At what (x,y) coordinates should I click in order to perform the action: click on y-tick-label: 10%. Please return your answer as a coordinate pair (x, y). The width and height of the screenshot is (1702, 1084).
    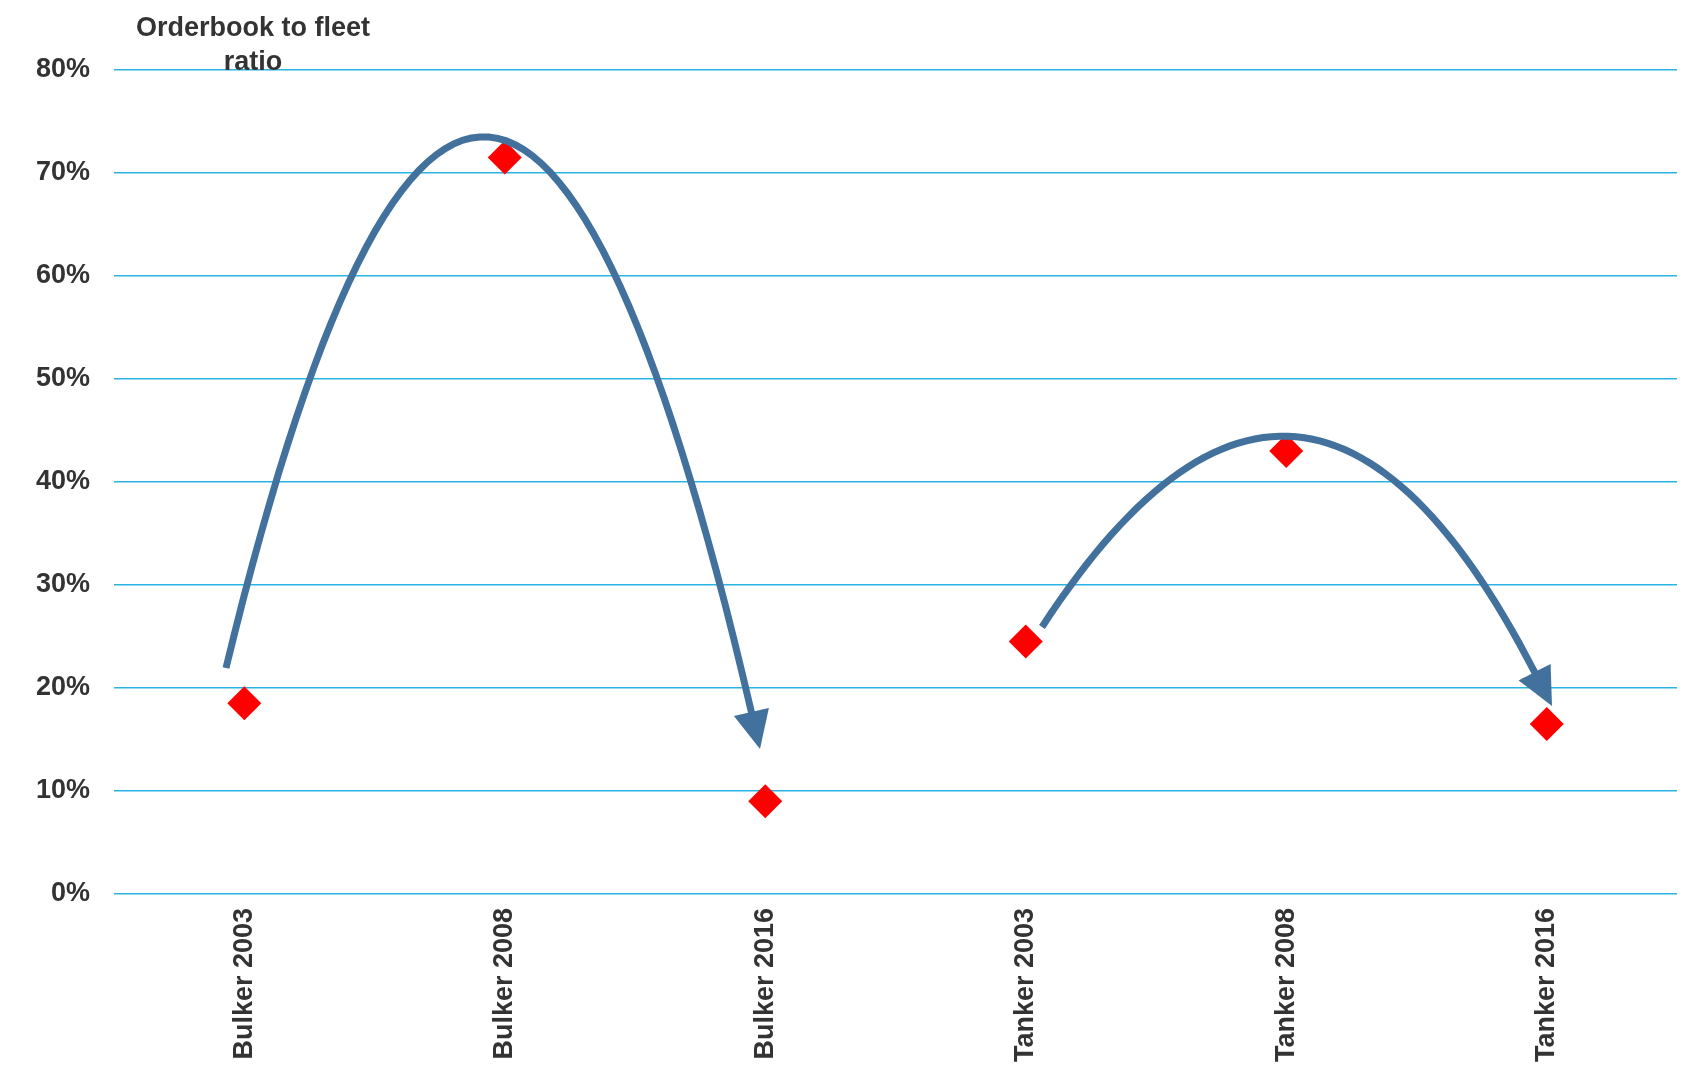
    Looking at the image, I should click on (63, 789).